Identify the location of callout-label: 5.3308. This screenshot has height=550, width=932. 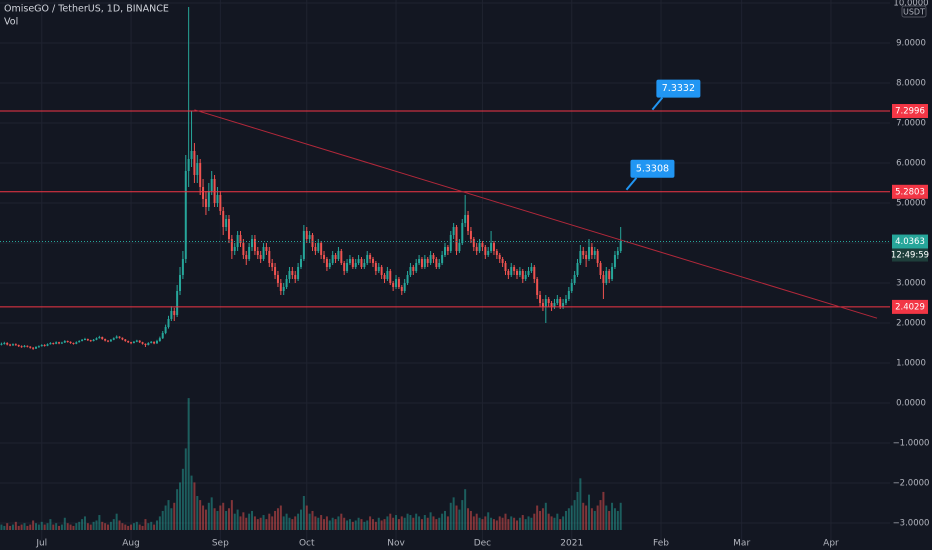
(652, 168).